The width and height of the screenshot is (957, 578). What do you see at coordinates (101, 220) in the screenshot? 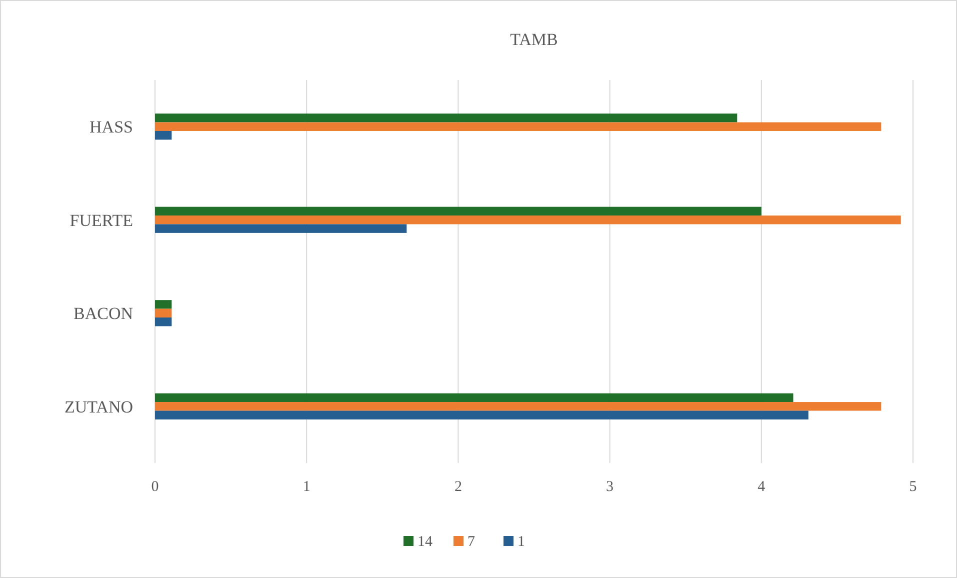
I see `y-tick-label: FUERTE` at bounding box center [101, 220].